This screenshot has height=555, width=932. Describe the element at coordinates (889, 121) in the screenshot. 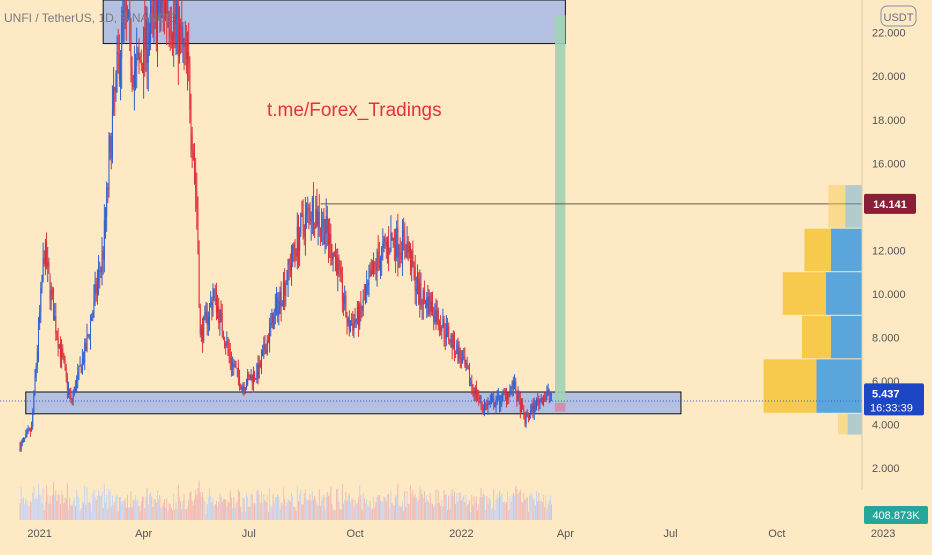

I see `y-tick-label: 18.000` at that location.